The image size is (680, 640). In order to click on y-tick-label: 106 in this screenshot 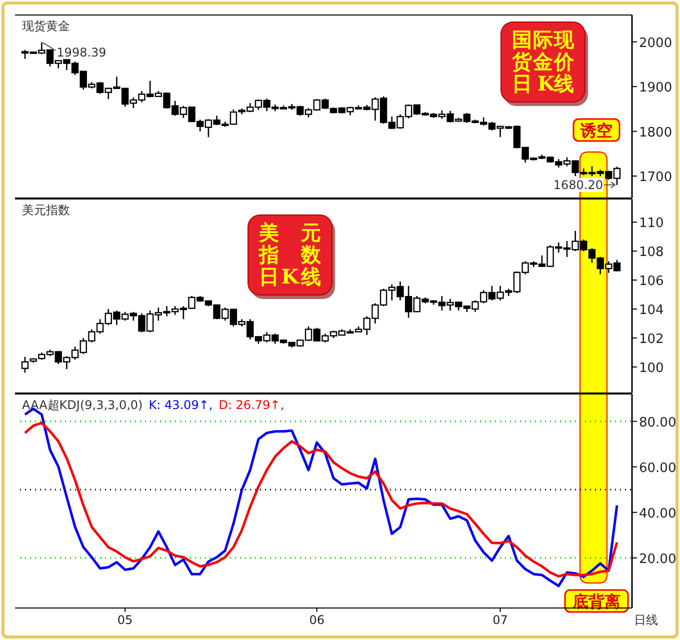, I will do `click(651, 282)`.